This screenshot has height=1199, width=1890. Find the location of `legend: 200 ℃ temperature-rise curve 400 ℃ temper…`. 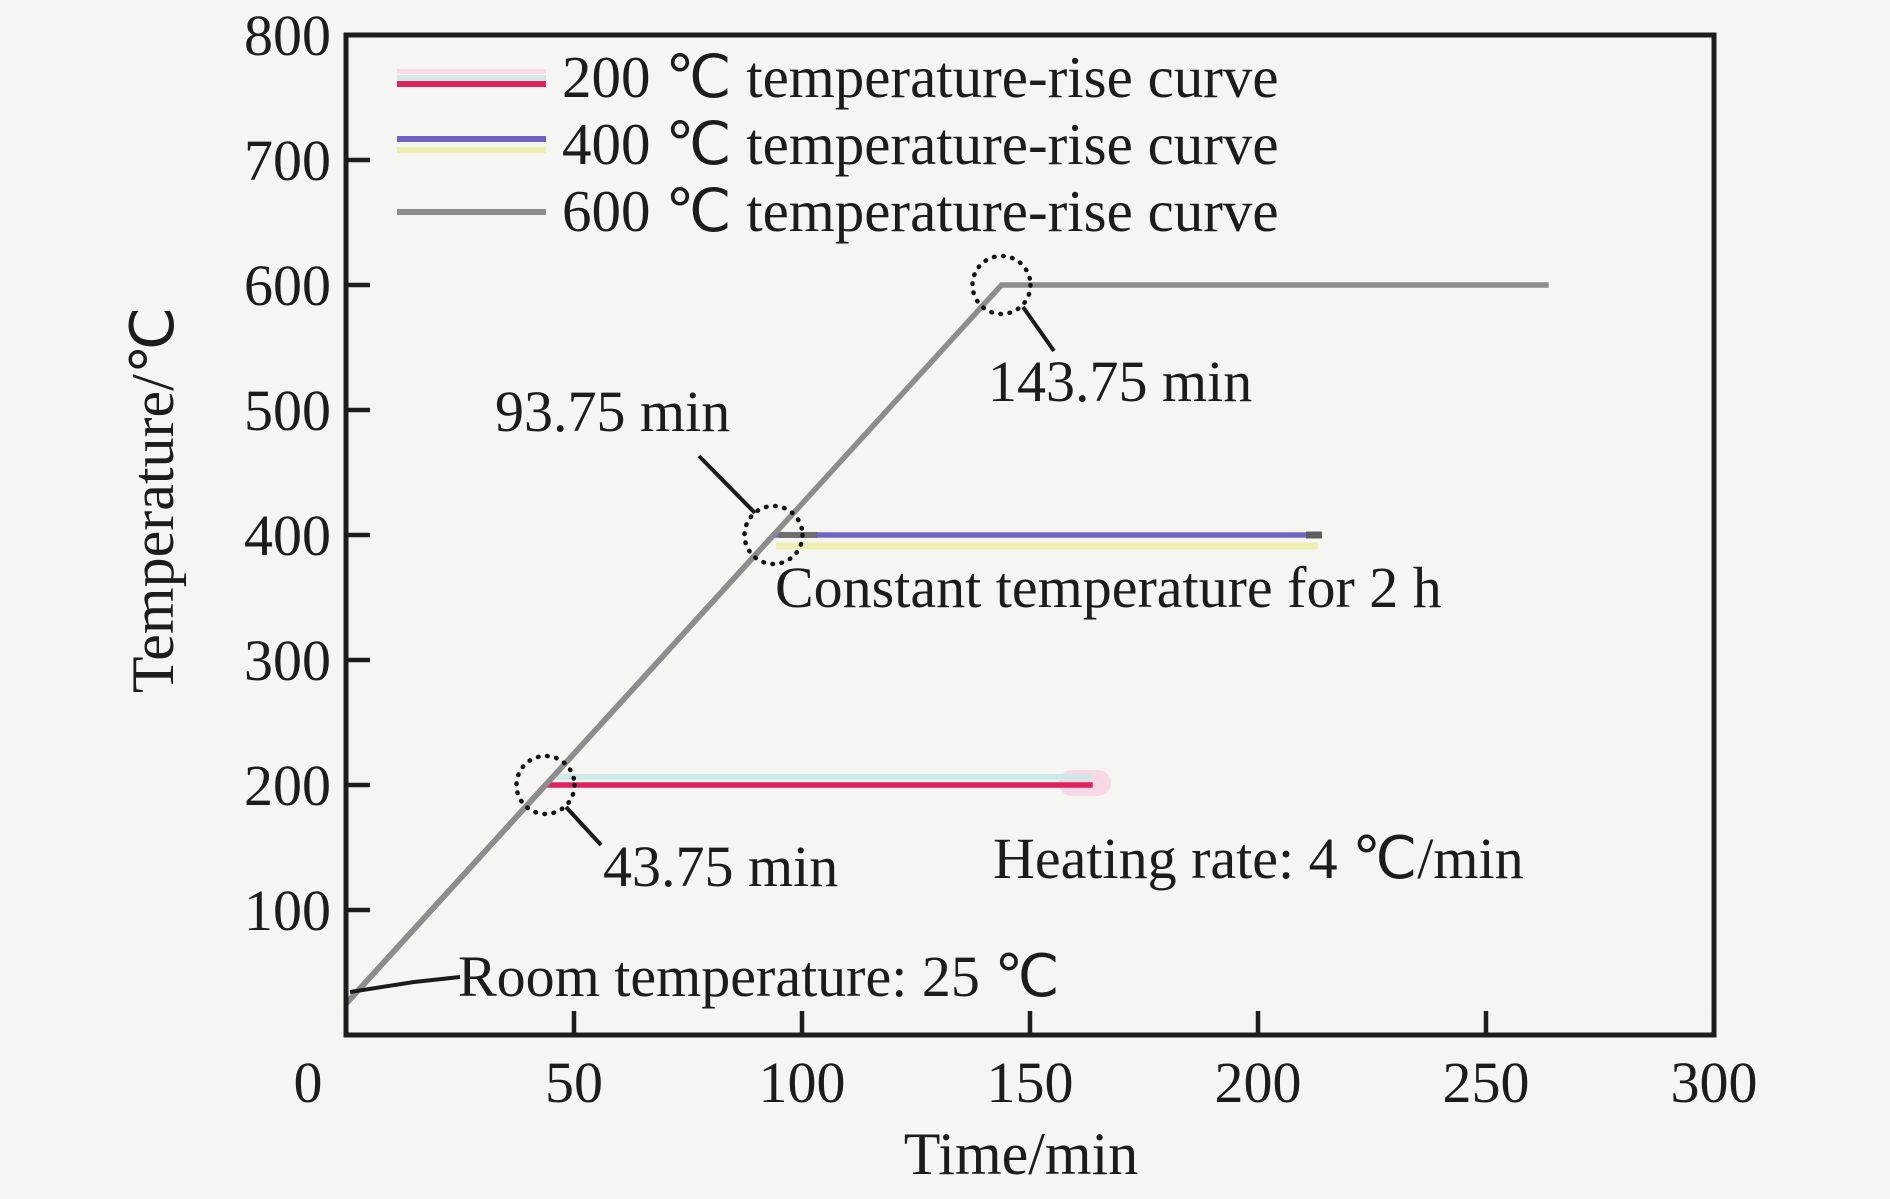

legend: 200 ℃ temperature-rise curve 400 ℃ temper… is located at coordinates (838, 144).